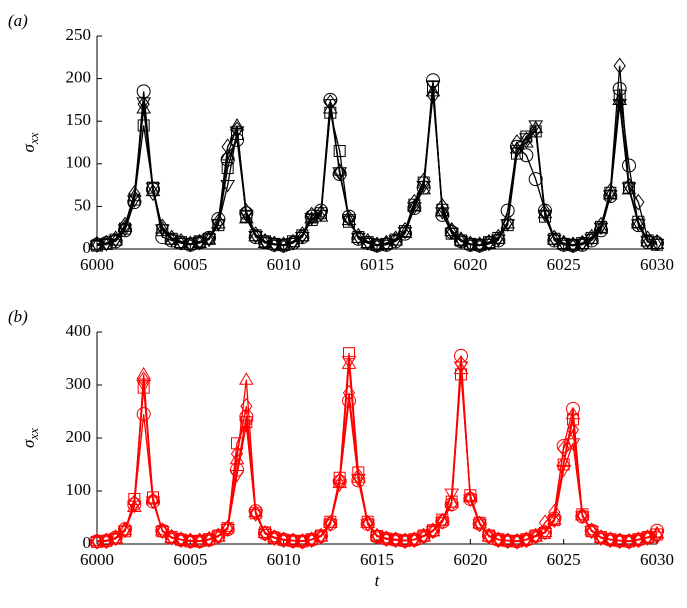 Image resolution: width=687 pixels, height=608 pixels. Describe the element at coordinates (79, 119) in the screenshot. I see `y-tick-label: 150` at that location.